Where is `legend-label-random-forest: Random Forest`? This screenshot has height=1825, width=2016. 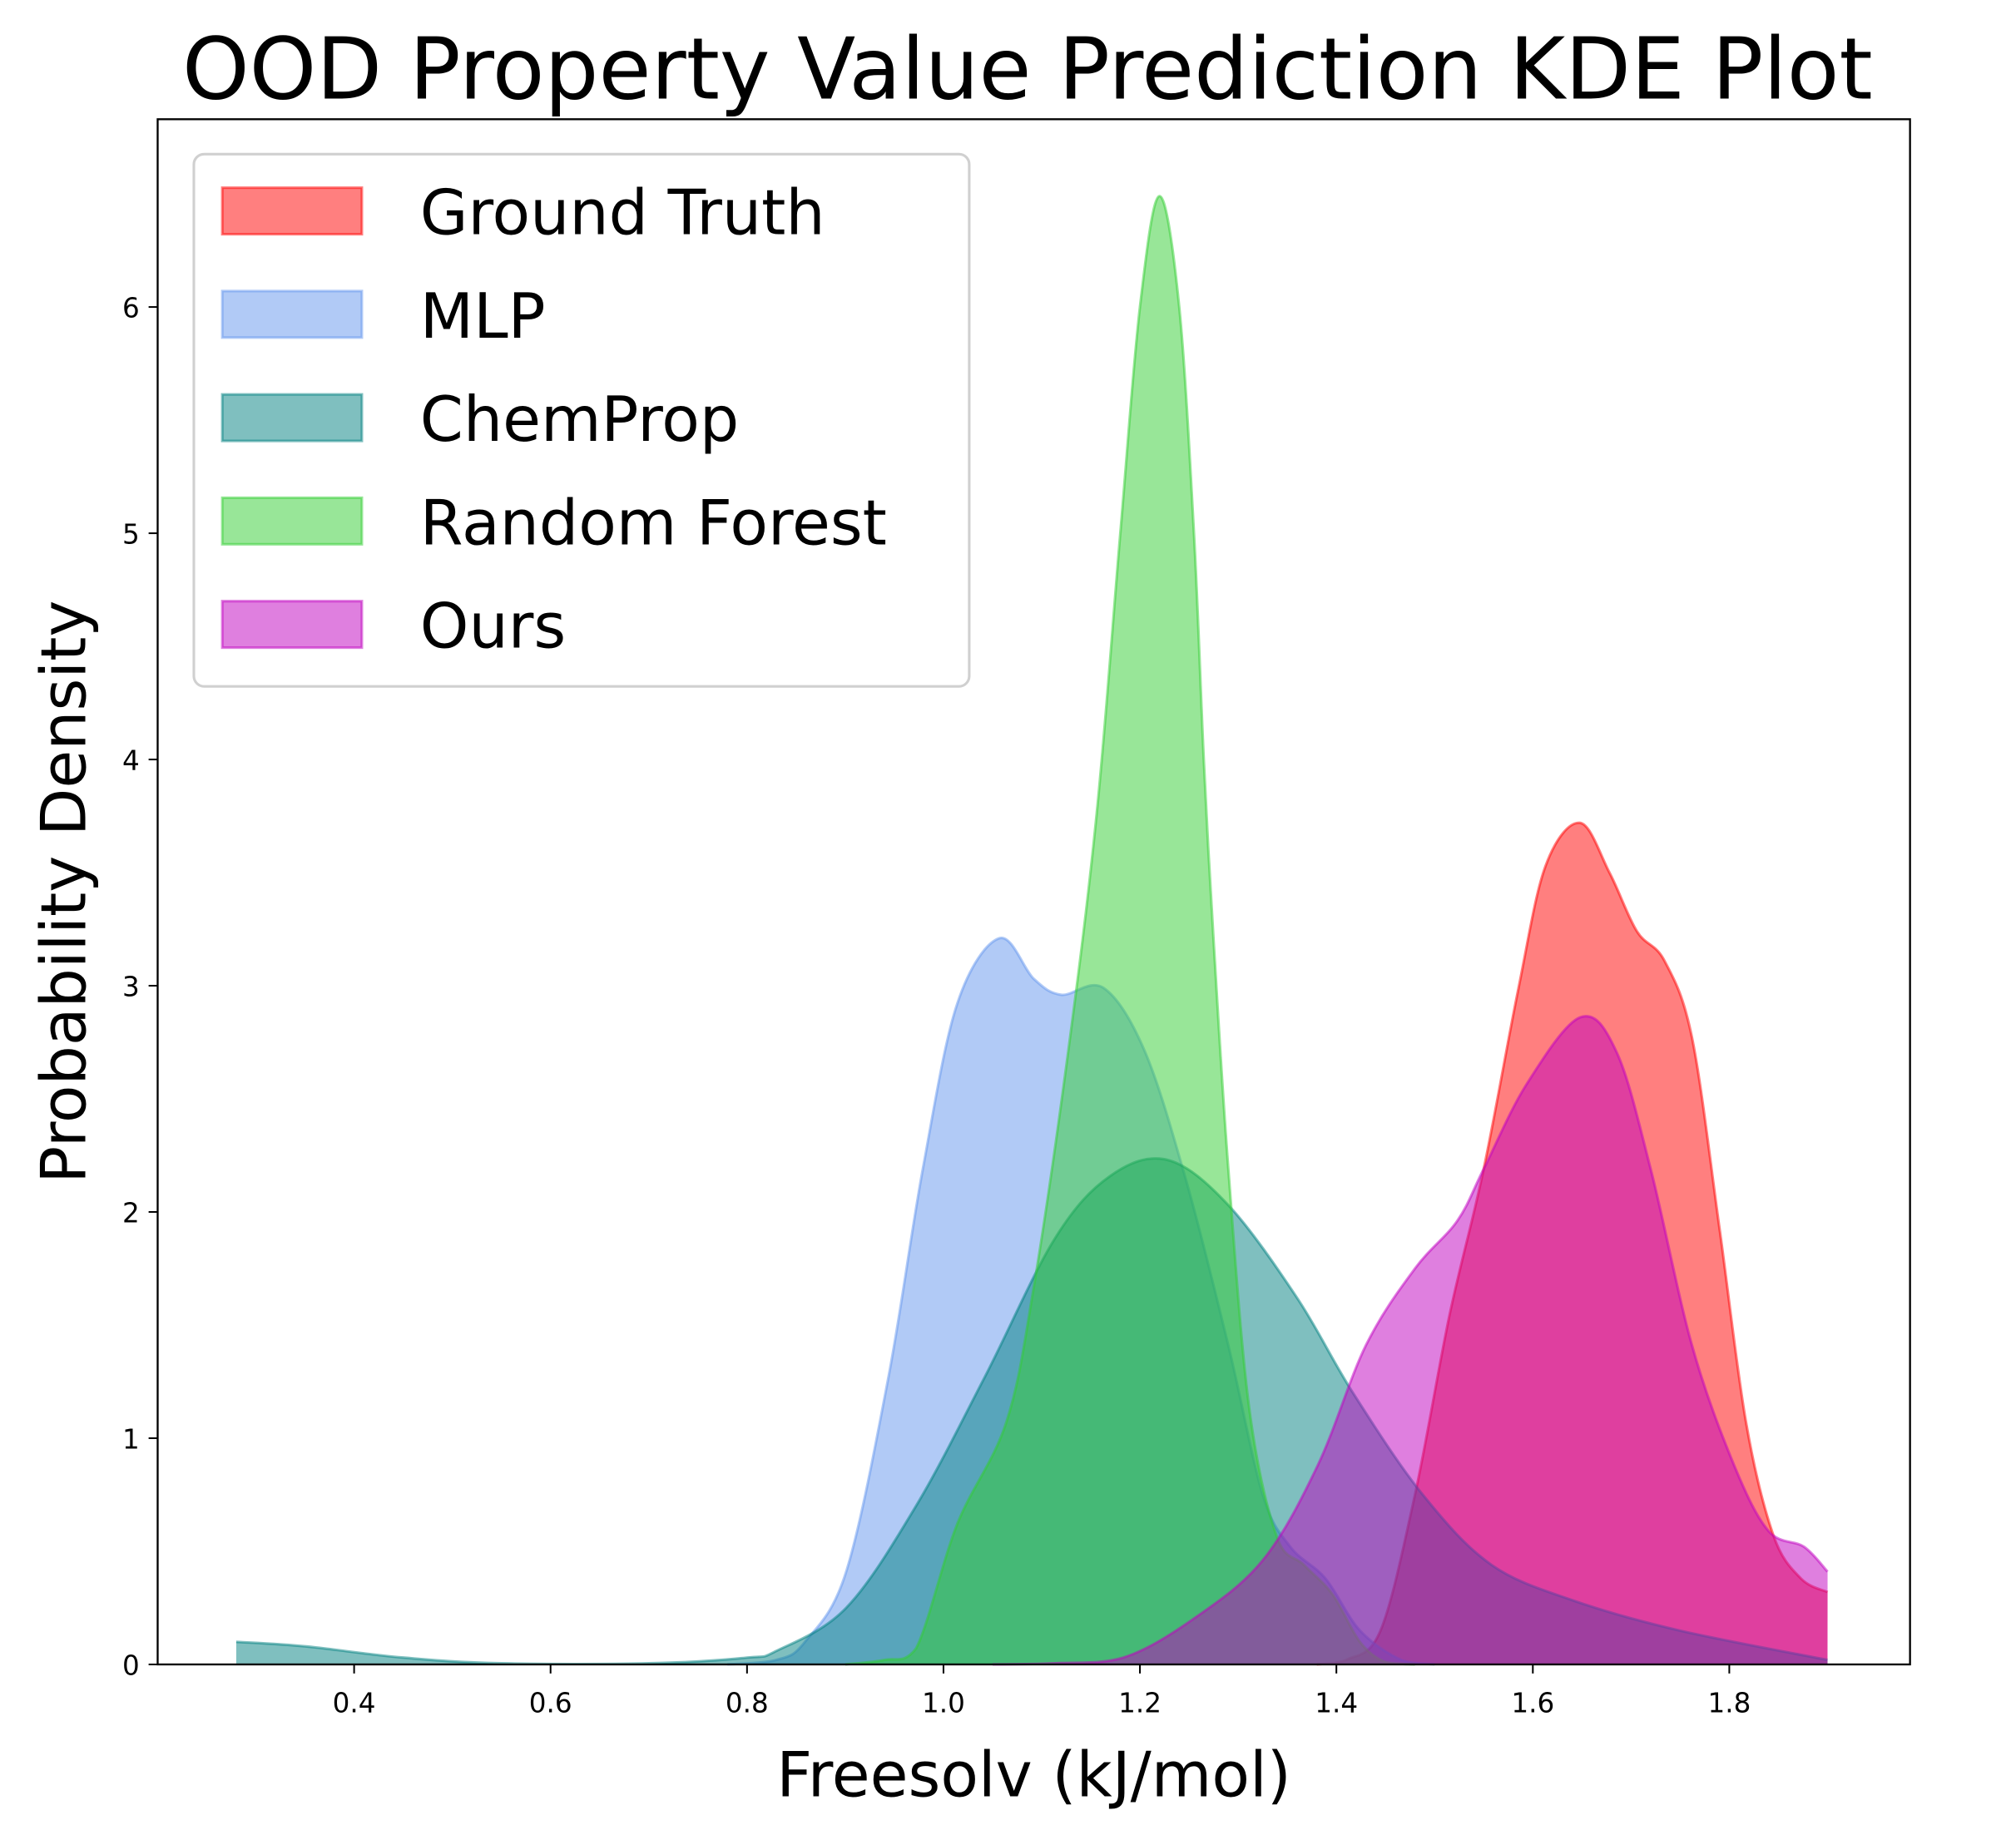
legend-label-random-forest: Random Forest is located at coordinates (653, 523).